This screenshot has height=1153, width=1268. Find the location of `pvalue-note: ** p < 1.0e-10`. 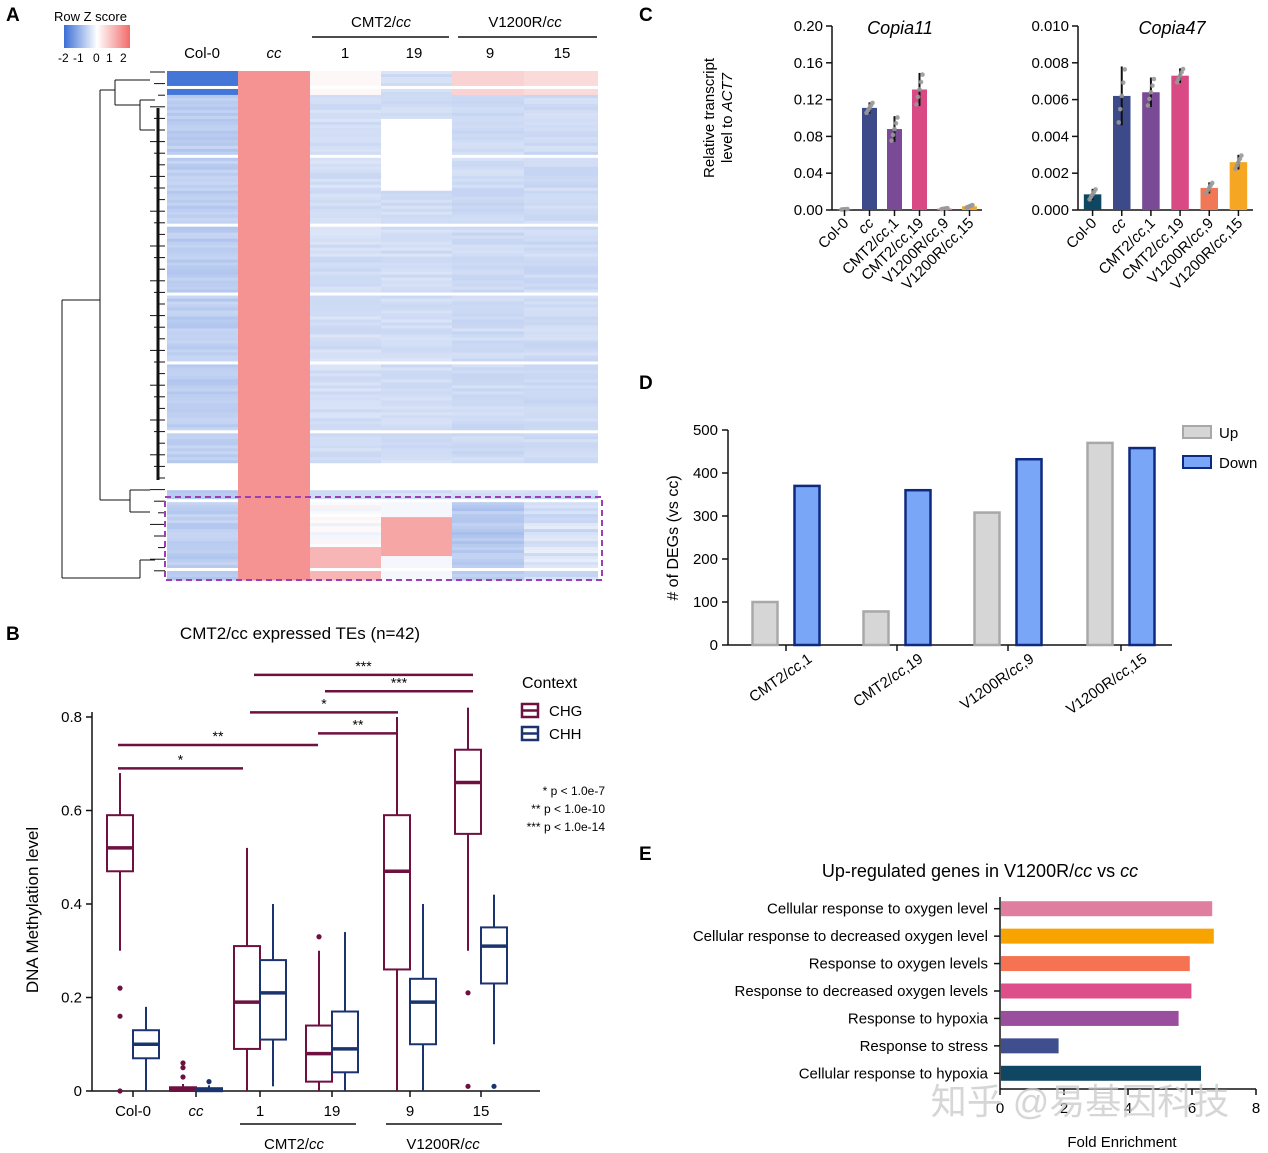

pvalue-note: ** p < 1.0e-10 is located at coordinates (568, 809).